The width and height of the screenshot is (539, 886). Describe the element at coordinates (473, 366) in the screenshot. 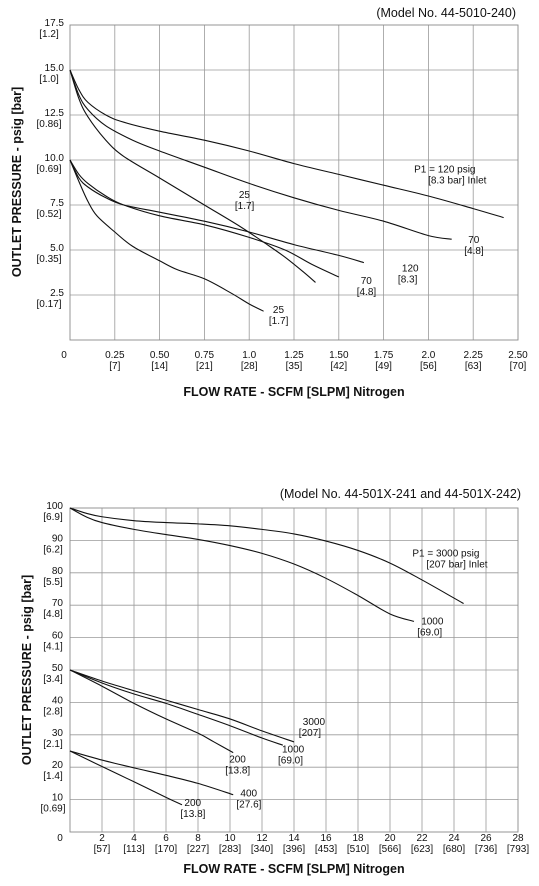

I see `x-tick-sublabel: [63]` at that location.